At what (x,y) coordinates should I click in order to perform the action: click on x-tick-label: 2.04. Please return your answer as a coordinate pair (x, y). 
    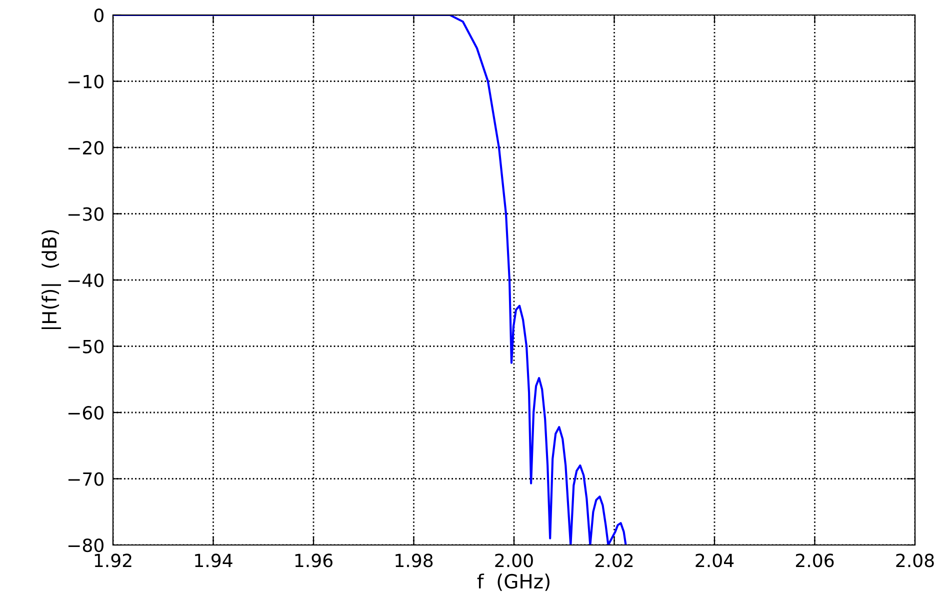
    Looking at the image, I should click on (715, 561).